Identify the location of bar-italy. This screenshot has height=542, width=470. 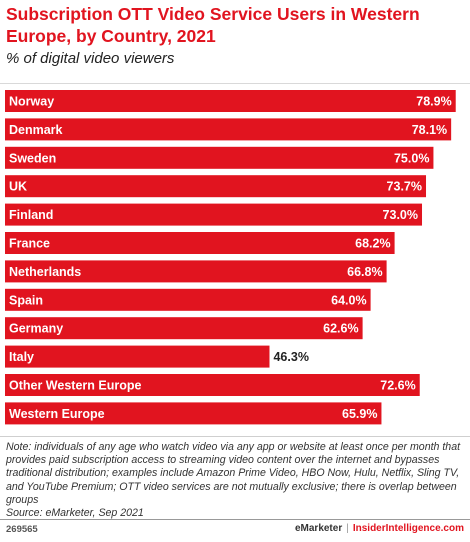
(137, 356).